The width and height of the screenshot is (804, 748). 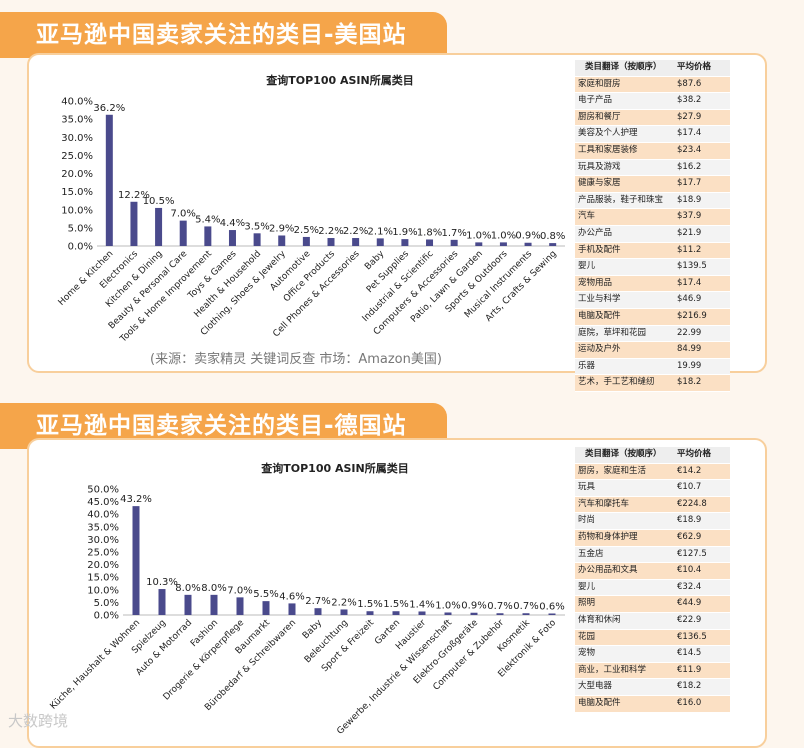 What do you see at coordinates (291, 596) in the screenshot?
I see `data-label: 4.6%` at bounding box center [291, 596].